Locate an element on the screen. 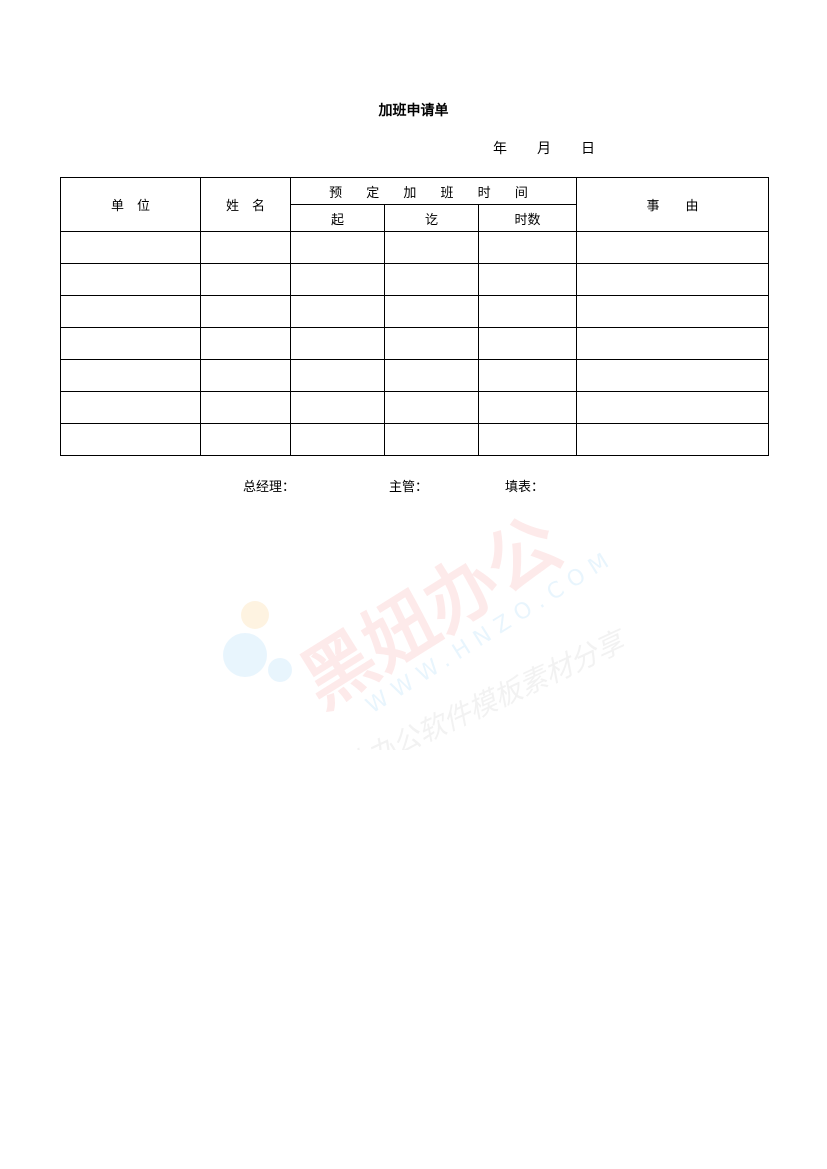 This screenshot has width=827, height=1169. header-planned-time: 预 定 加 班 时 间 is located at coordinates (433, 191).